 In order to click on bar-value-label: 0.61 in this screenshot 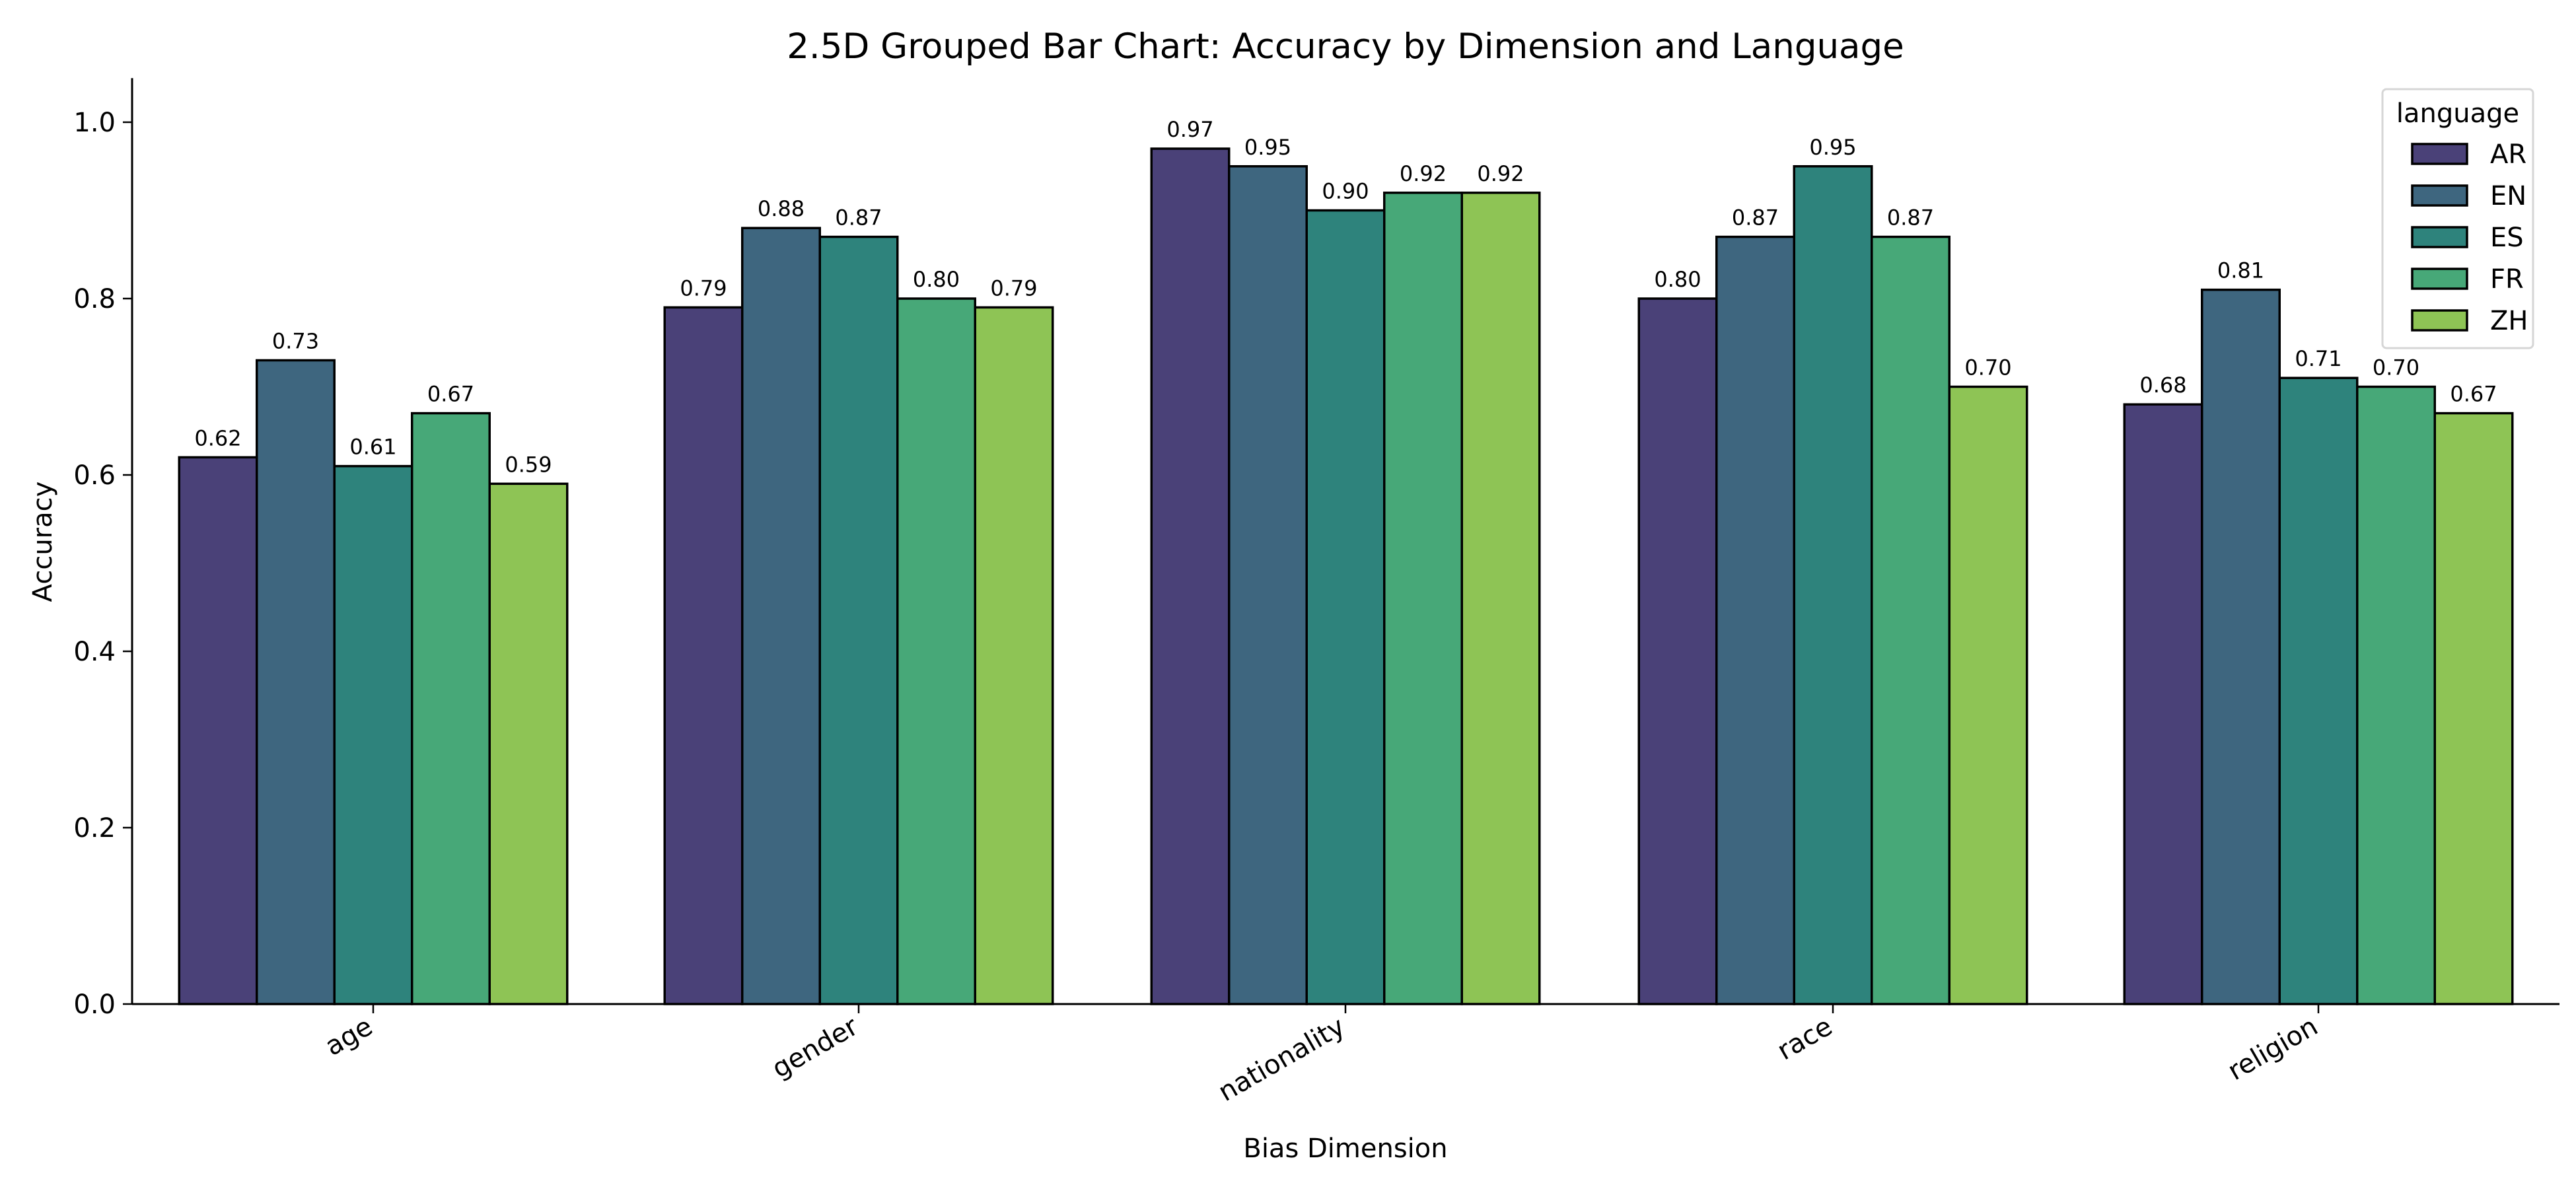, I will do `click(373, 447)`.